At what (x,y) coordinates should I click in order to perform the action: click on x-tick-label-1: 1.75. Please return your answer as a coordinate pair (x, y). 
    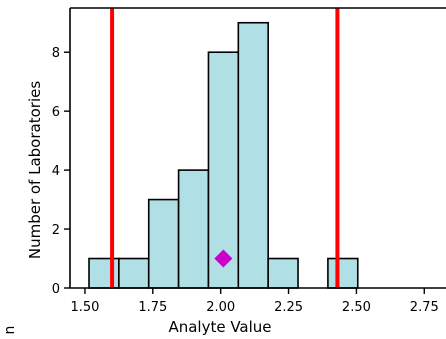
    Looking at the image, I should click on (152, 307).